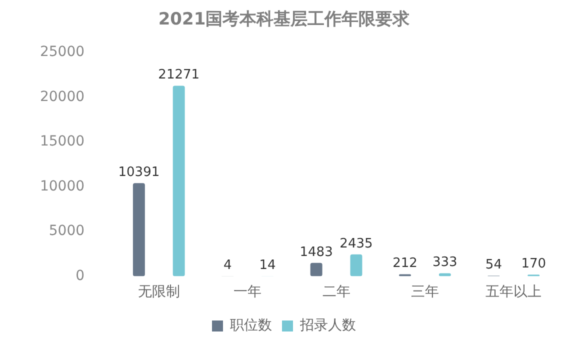 The width and height of the screenshot is (578, 347). I want to click on data-label: 170, so click(533, 264).